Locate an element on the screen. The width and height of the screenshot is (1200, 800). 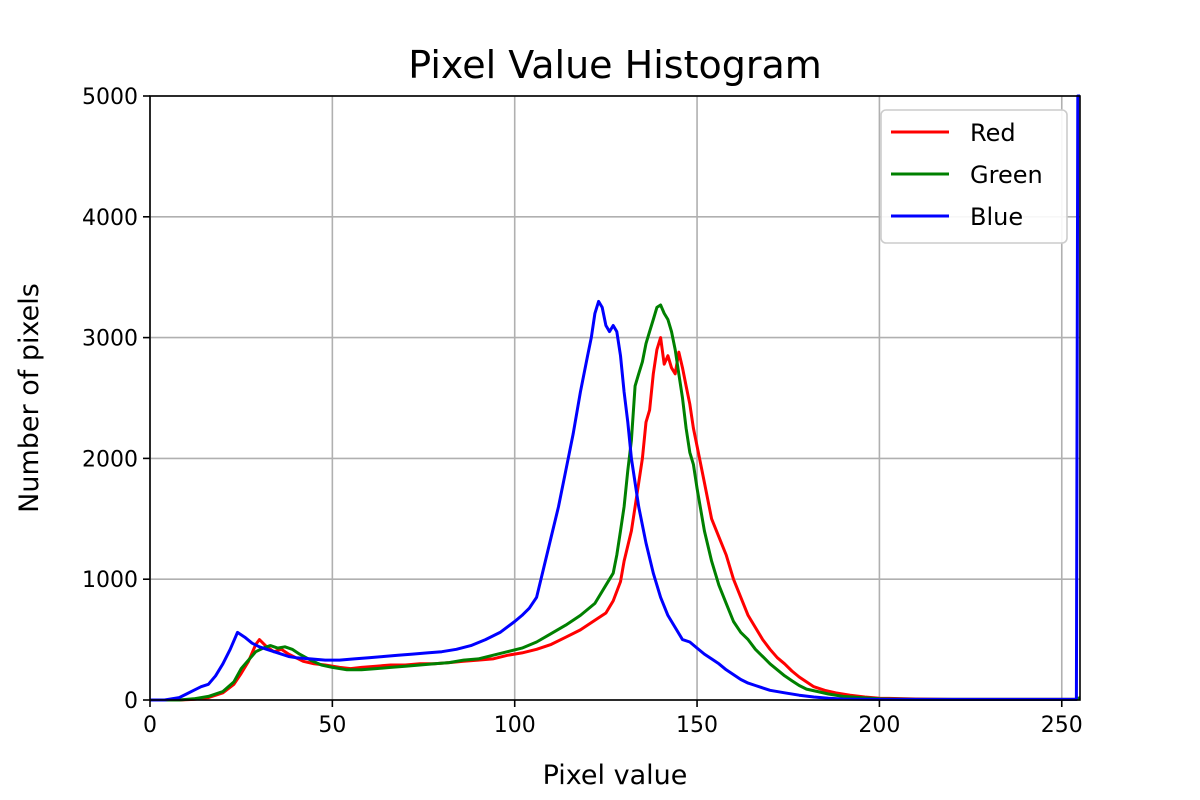
y-axis-label: Number of pixels is located at coordinates (29, 398).